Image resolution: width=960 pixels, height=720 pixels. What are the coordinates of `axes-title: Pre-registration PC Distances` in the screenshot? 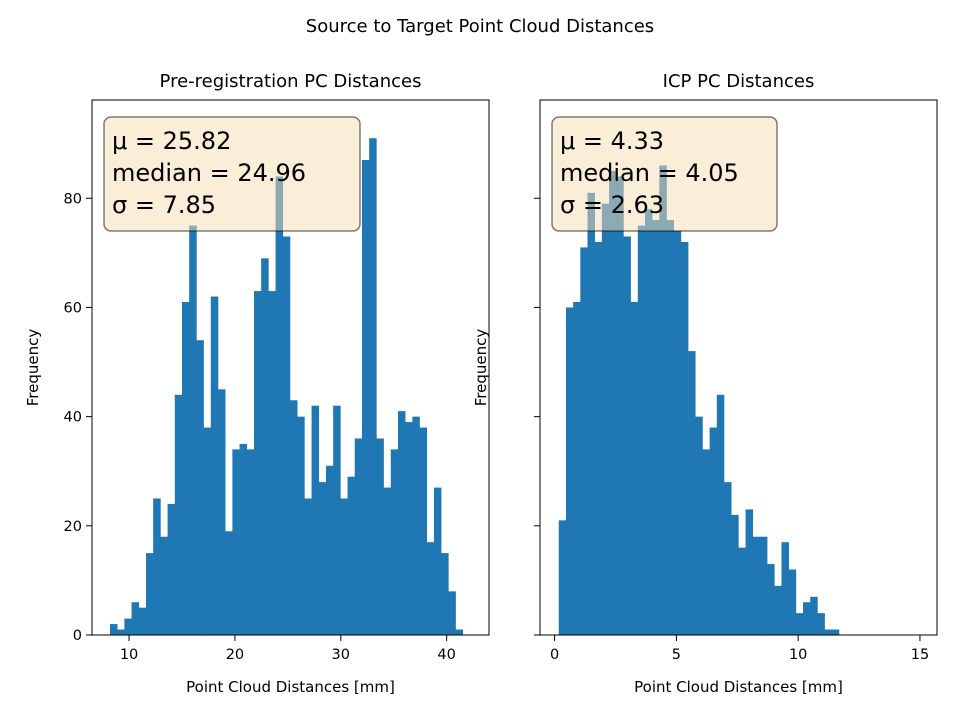 It's located at (291, 81).